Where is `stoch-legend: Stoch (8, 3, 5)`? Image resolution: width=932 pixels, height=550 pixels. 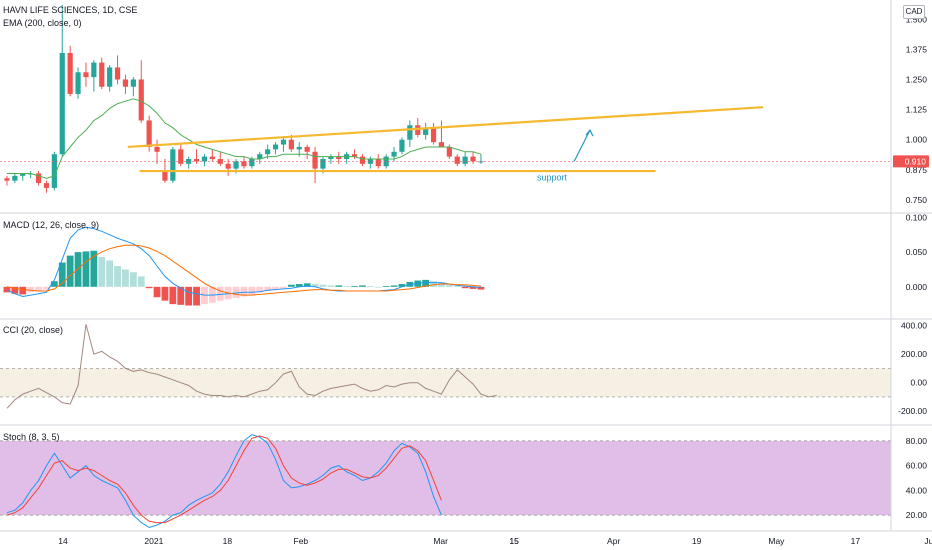 stoch-legend: Stoch (8, 3, 5) is located at coordinates (31, 437).